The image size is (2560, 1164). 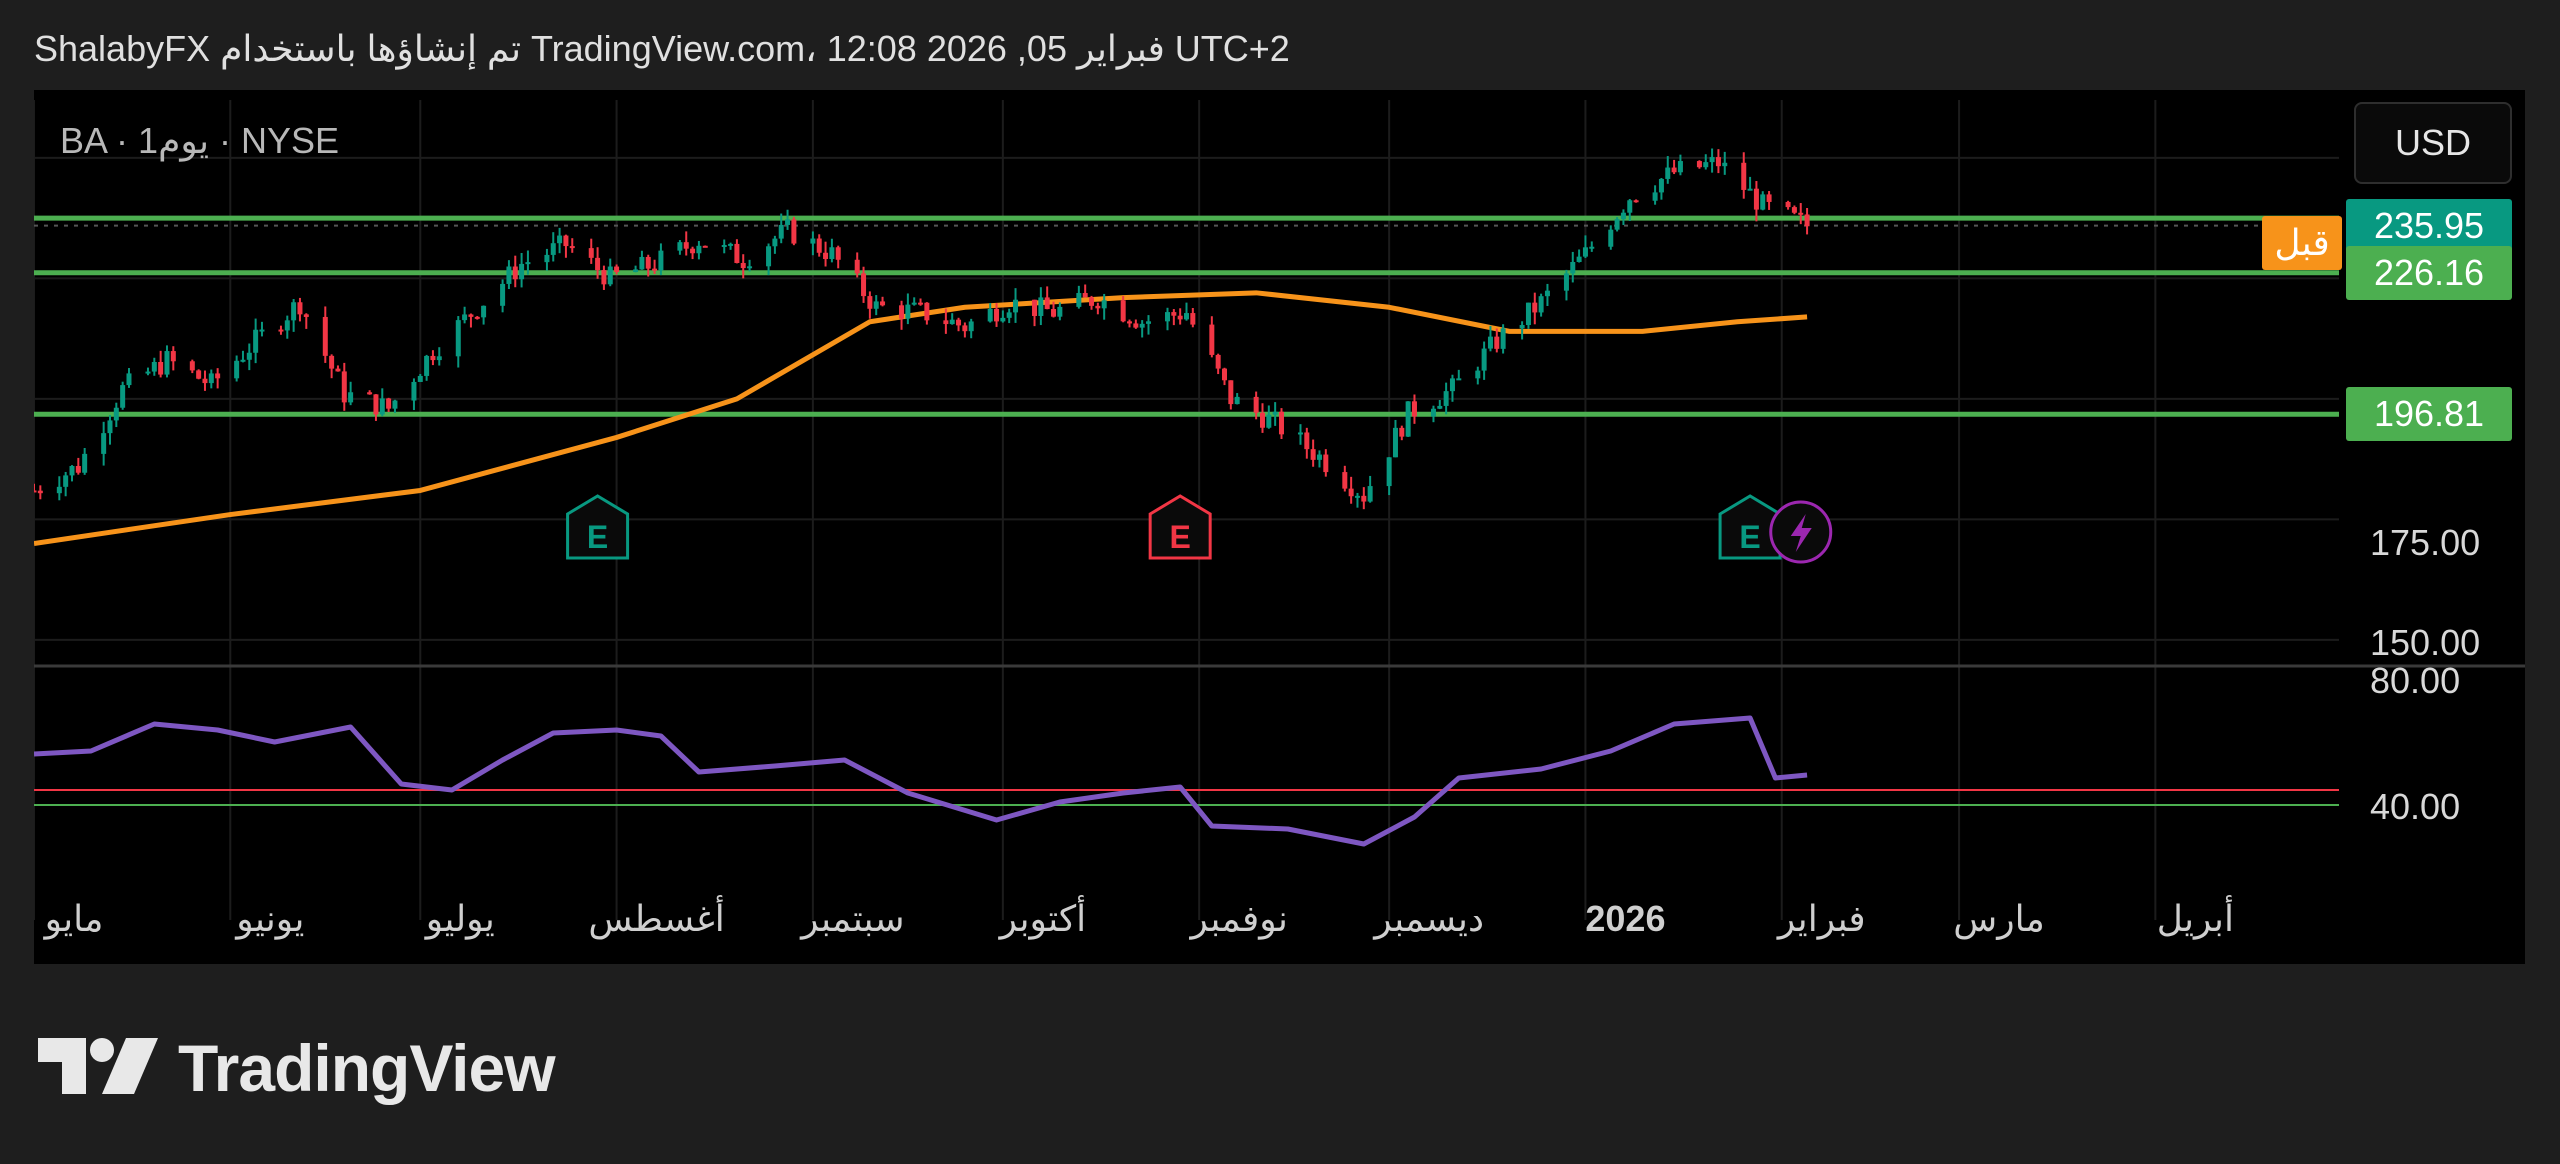 I want to click on symbol-label: BA · 1يوم · NYSE, so click(x=199, y=140).